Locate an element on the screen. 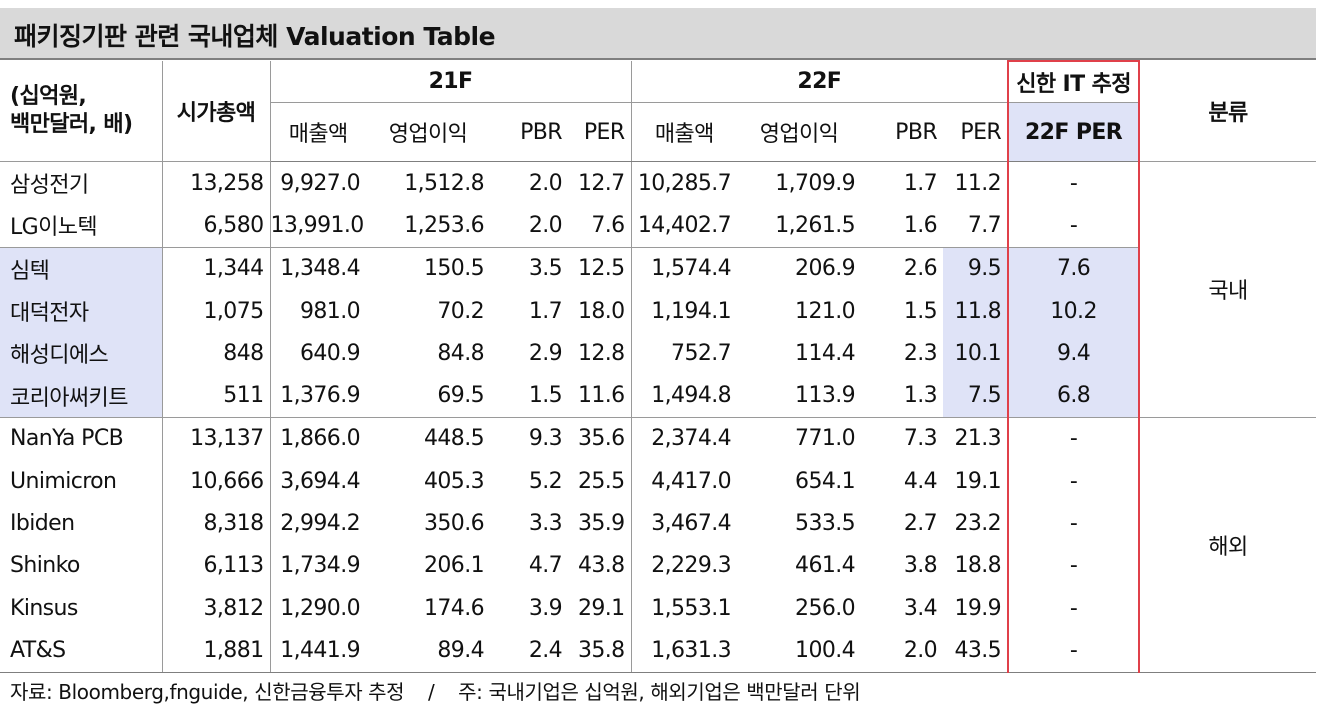 This screenshot has width=1322, height=720. estimate-per: 7.6 is located at coordinates (1074, 268).